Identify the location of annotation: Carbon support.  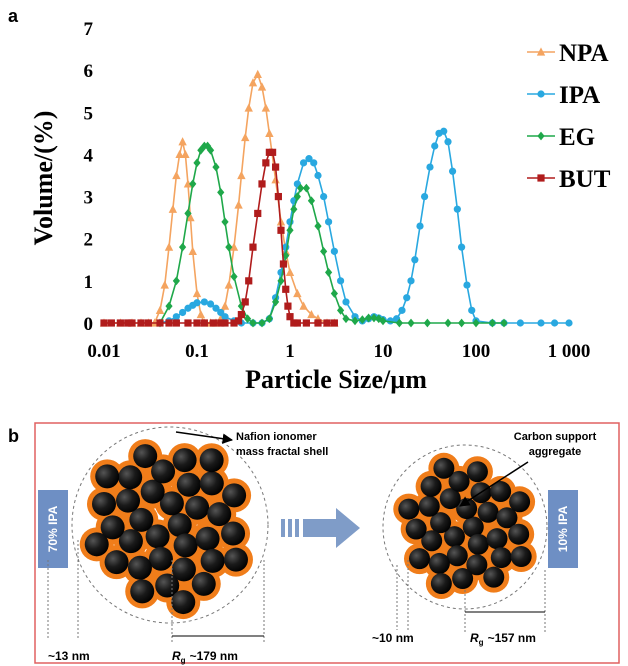
(555, 437).